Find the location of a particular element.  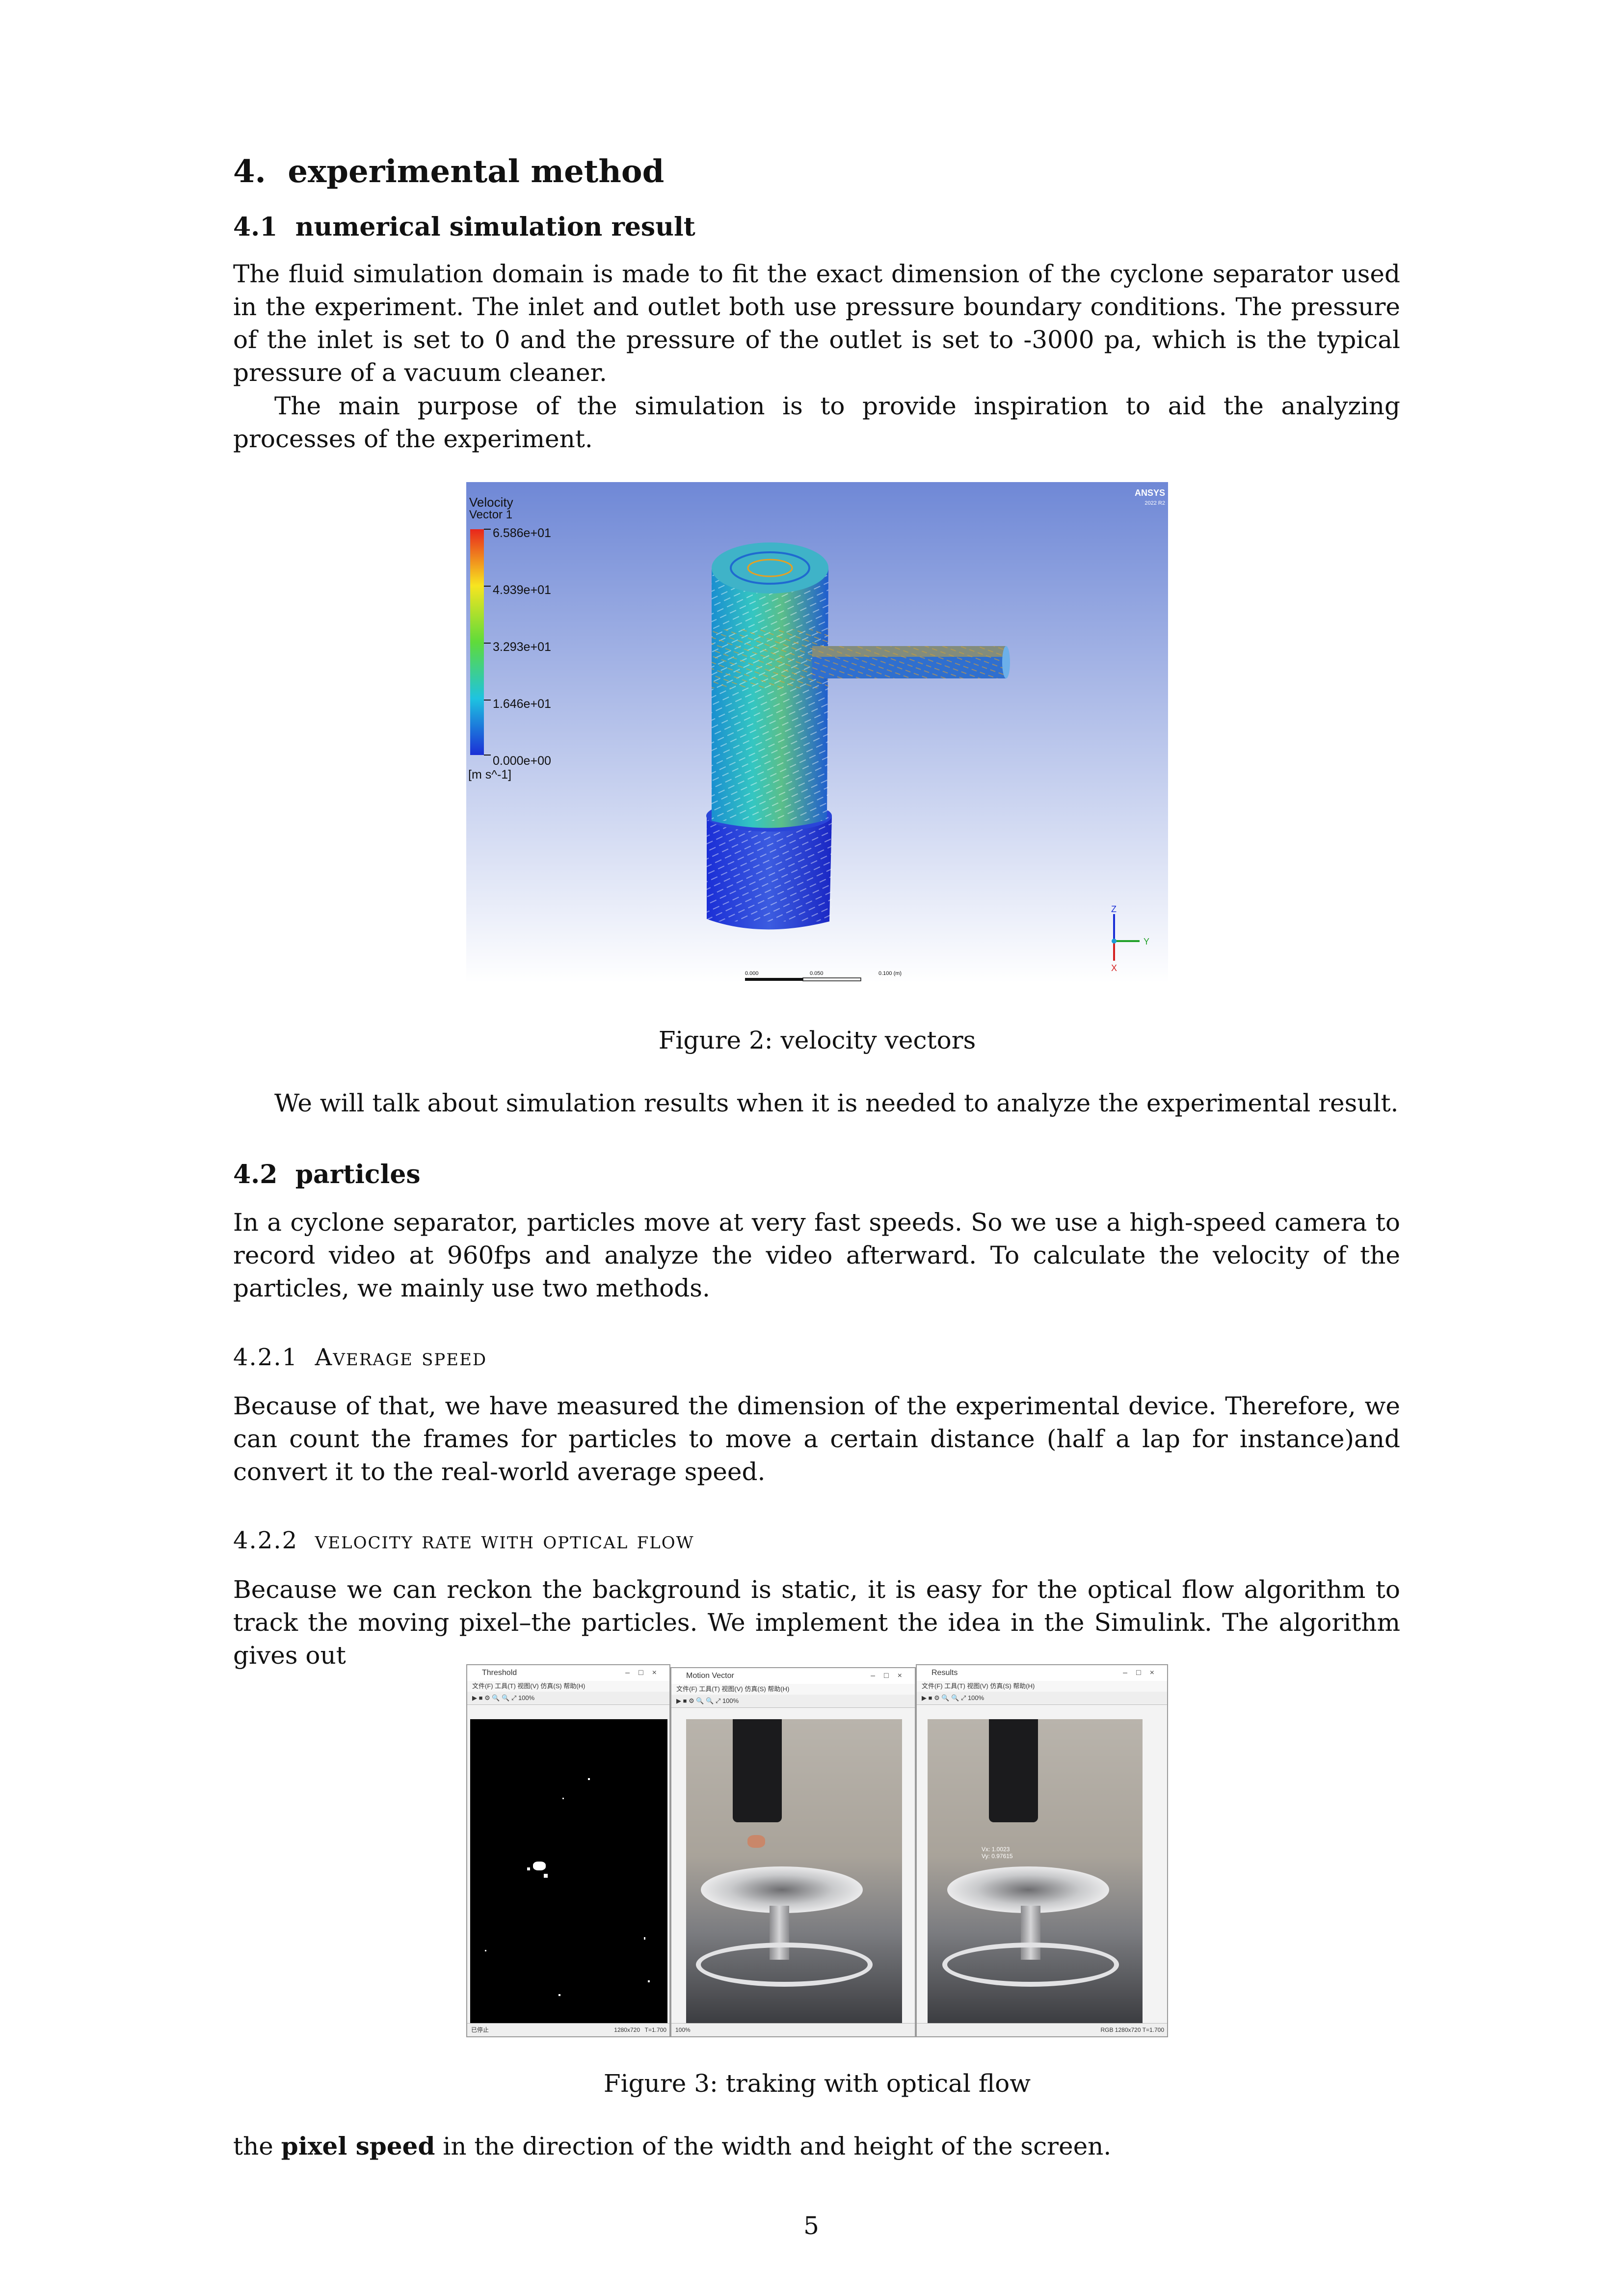

velocity-overlay: Vx: 1.0023 Vy: 0.97615 is located at coordinates (997, 1853).